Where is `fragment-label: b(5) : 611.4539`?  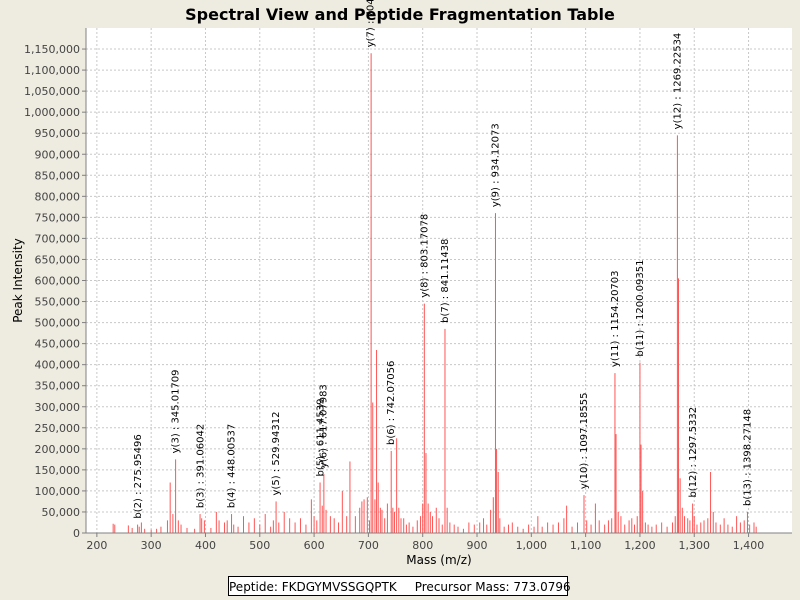 fragment-label: b(5) : 611.4539 is located at coordinates (320, 438).